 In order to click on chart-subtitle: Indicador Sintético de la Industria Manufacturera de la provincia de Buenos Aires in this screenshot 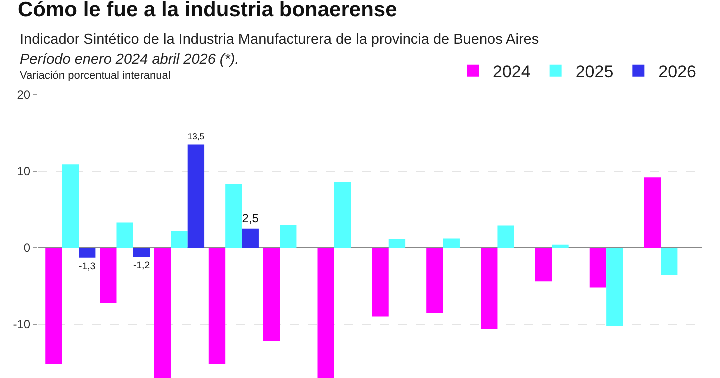, I will do `click(280, 40)`.